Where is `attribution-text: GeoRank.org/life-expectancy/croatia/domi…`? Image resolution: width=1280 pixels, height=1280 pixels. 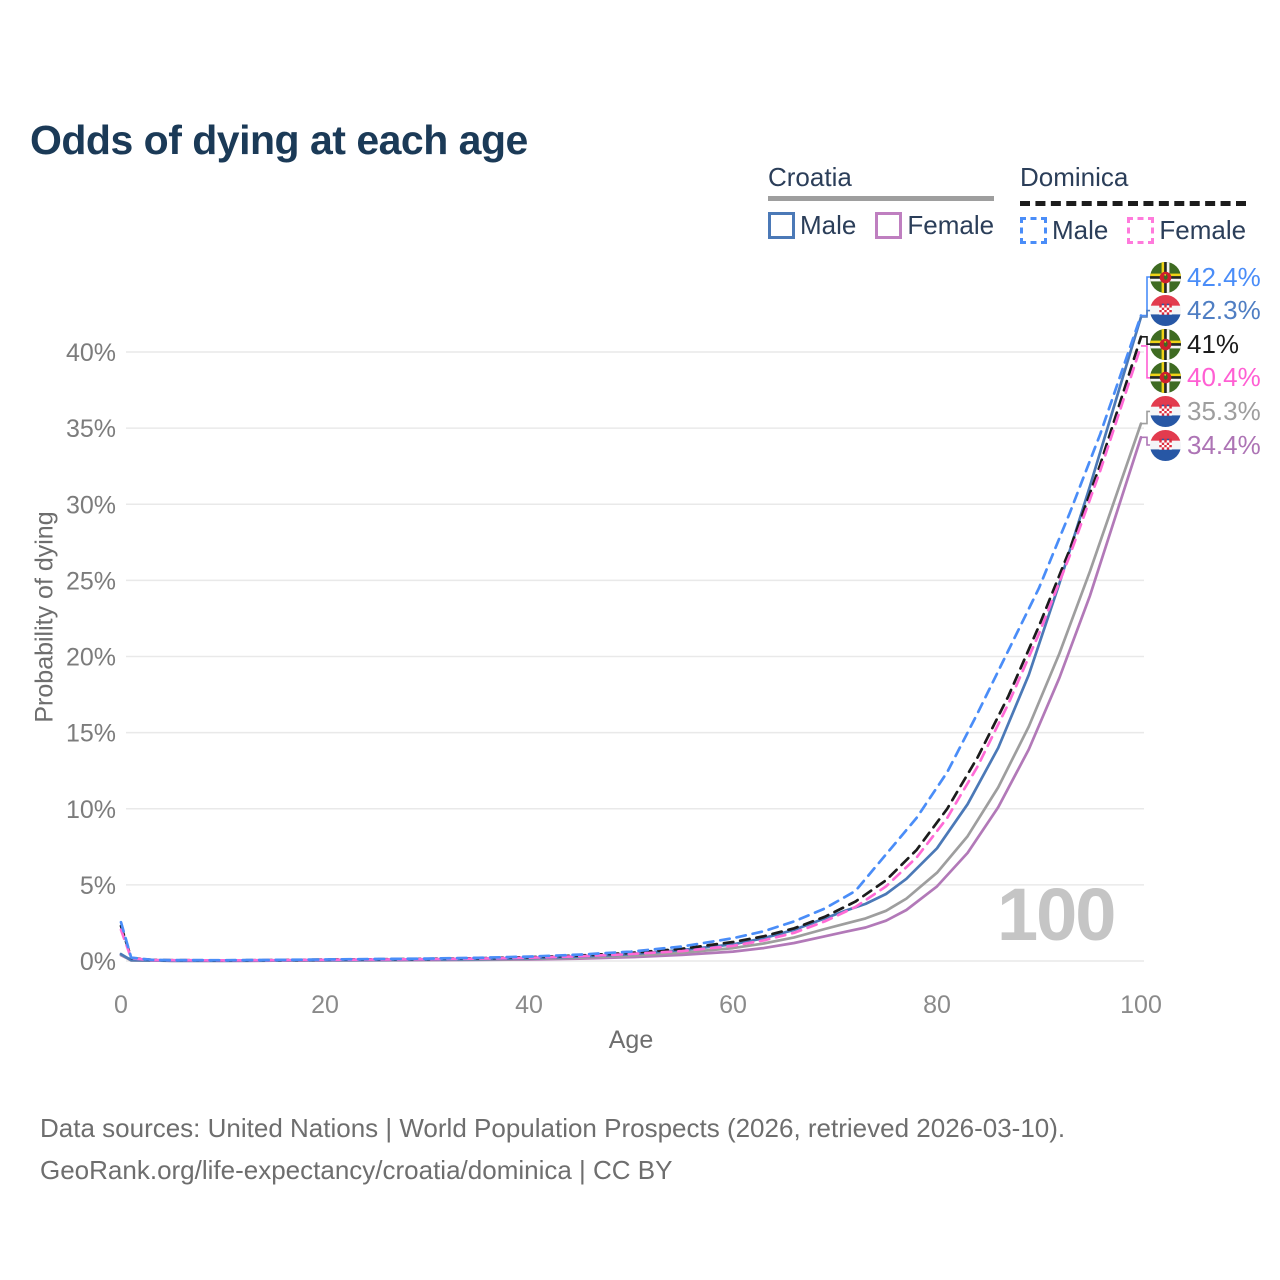
attribution-text: GeoRank.org/life-expectancy/croatia/domi… is located at coordinates (356, 1170).